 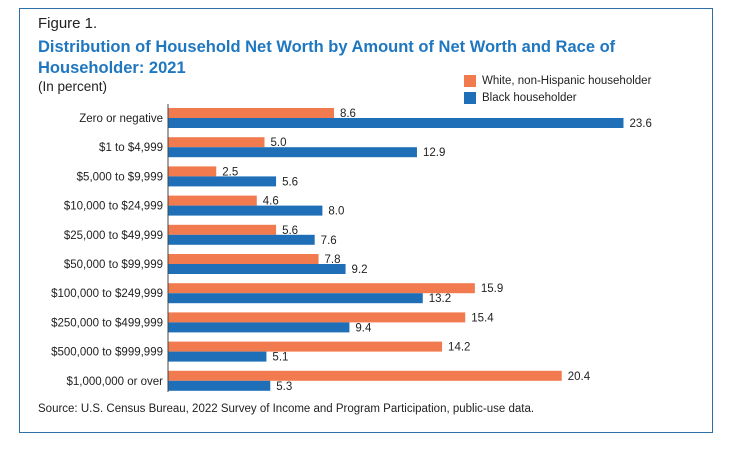 I want to click on legend-item-black: Black householder, so click(x=557, y=97).